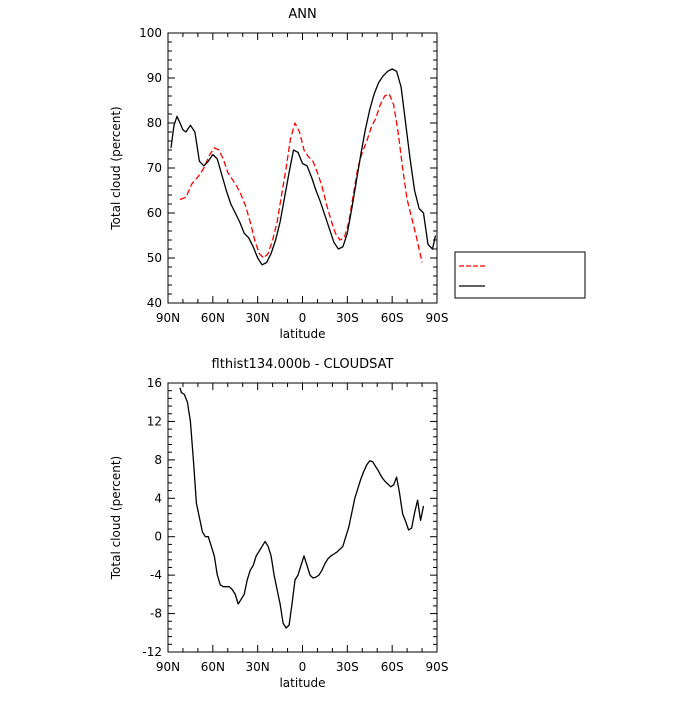  Describe the element at coordinates (152, 652) in the screenshot. I see `y-tick-label: -12` at that location.